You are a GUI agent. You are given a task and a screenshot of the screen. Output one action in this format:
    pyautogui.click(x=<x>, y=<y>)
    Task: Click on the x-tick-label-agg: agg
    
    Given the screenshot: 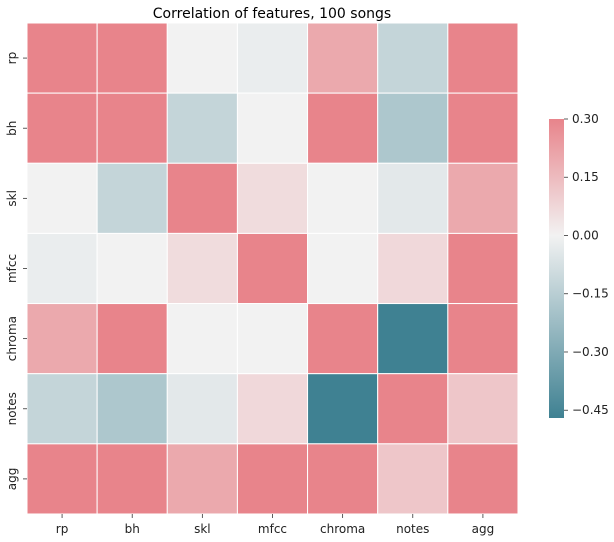 What is the action you would take?
    pyautogui.click(x=483, y=529)
    